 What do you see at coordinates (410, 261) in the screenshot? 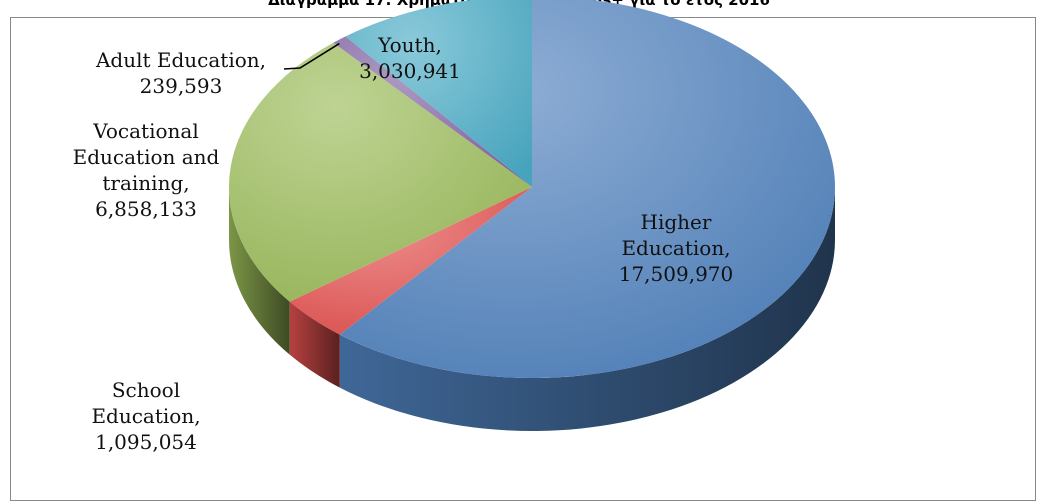
I see `pie-slice-school-education` at bounding box center [410, 261].